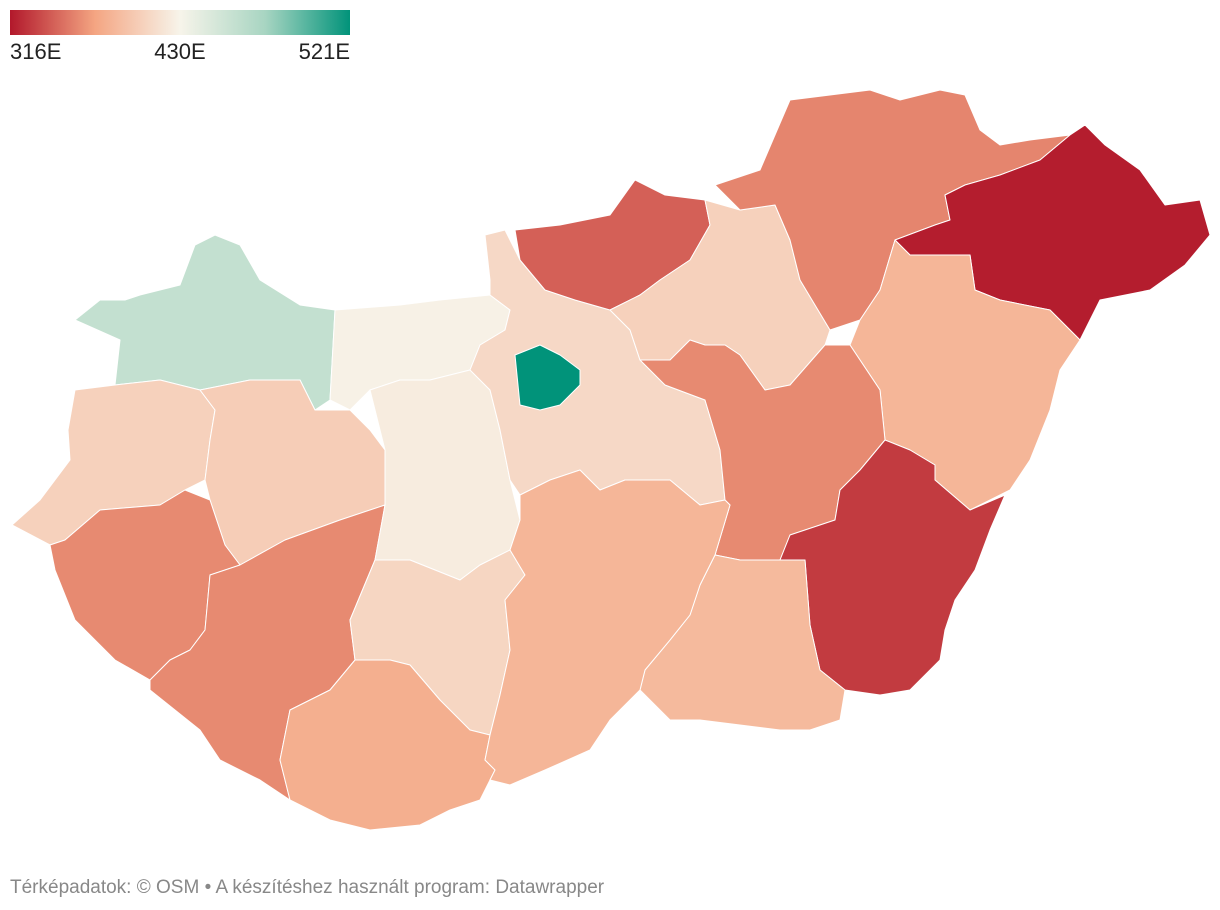  What do you see at coordinates (180, 22) in the screenshot?
I see `legend-bar` at bounding box center [180, 22].